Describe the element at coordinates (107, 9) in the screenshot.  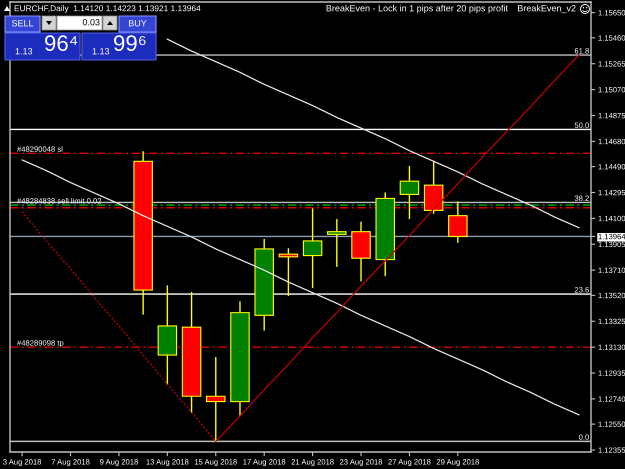
I see `chart-title: EURCHF,Daily 1.14120 1.14223 1.13921 1.13964` at that location.